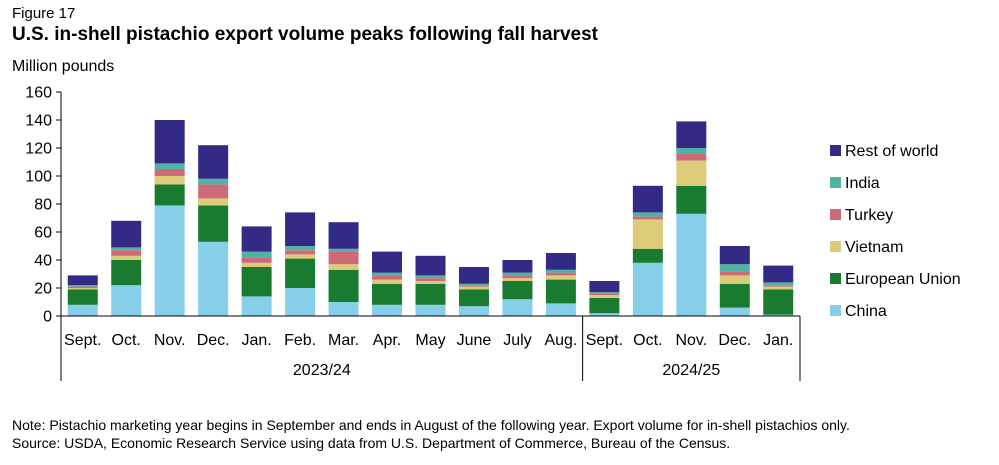 The height and width of the screenshot is (465, 999). I want to click on y-tick-label: 140, so click(38, 121).